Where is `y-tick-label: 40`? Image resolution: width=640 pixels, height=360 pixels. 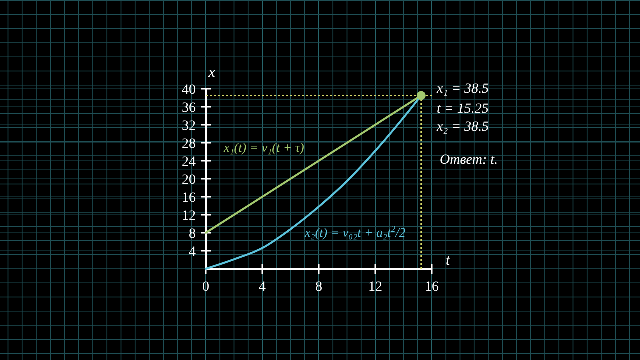 y-tick-label: 40 is located at coordinates (189, 90).